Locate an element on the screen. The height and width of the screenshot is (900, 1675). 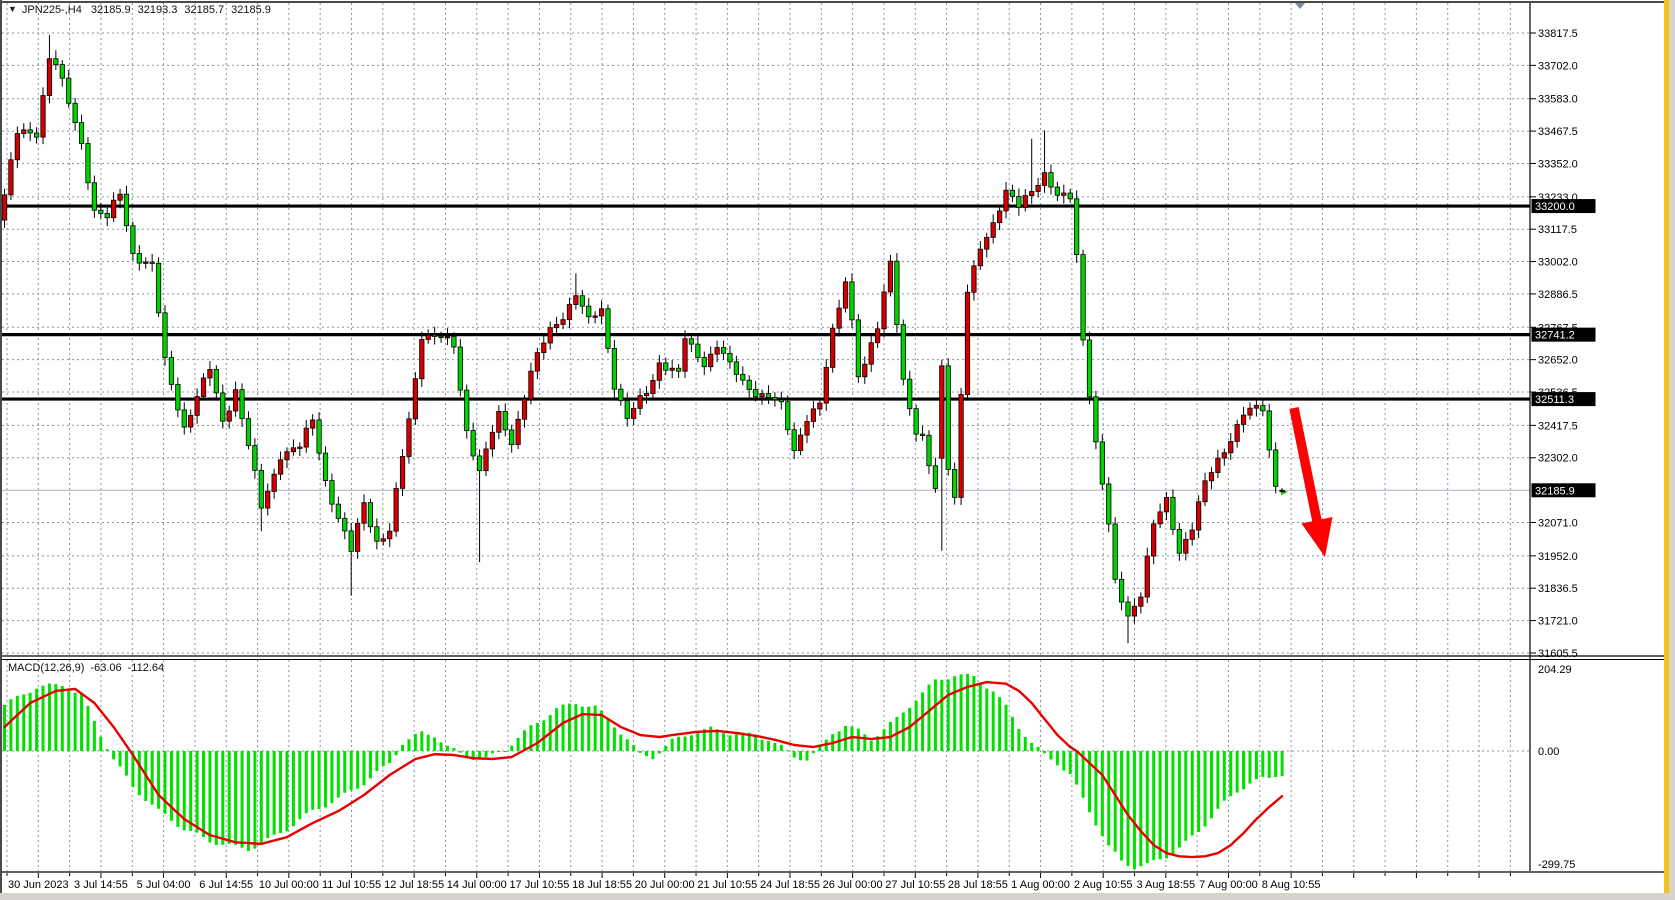
trend-arrow-shaft is located at coordinates (1305, 464).